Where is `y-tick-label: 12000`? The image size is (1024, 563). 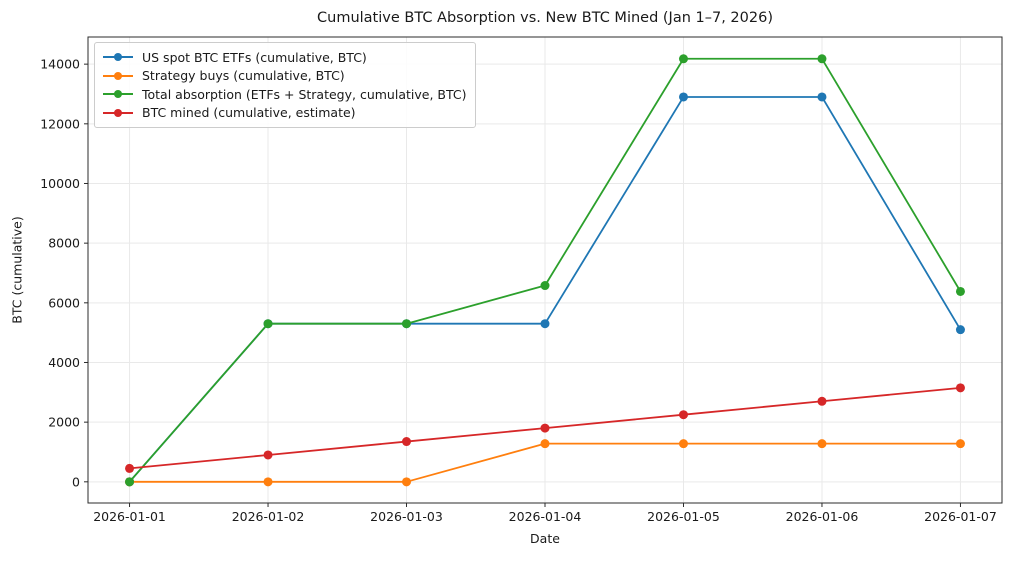
y-tick-label: 12000 is located at coordinates (60, 123).